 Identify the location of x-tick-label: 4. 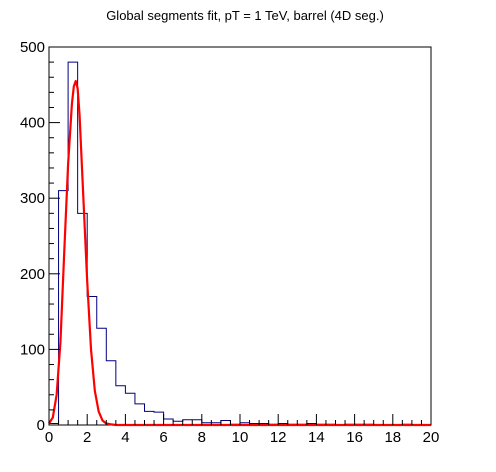
(125, 437).